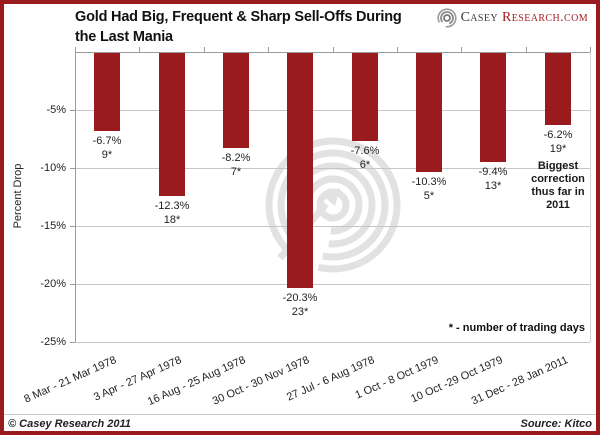 The image size is (600, 435). I want to click on bar-days-label: 6*, so click(365, 165).